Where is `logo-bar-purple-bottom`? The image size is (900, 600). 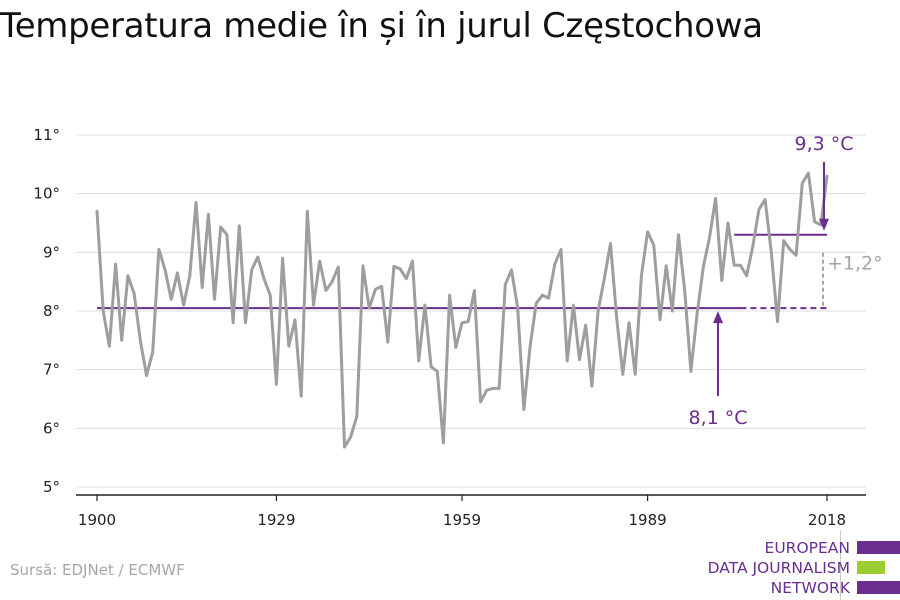 logo-bar-purple-bottom is located at coordinates (878, 587).